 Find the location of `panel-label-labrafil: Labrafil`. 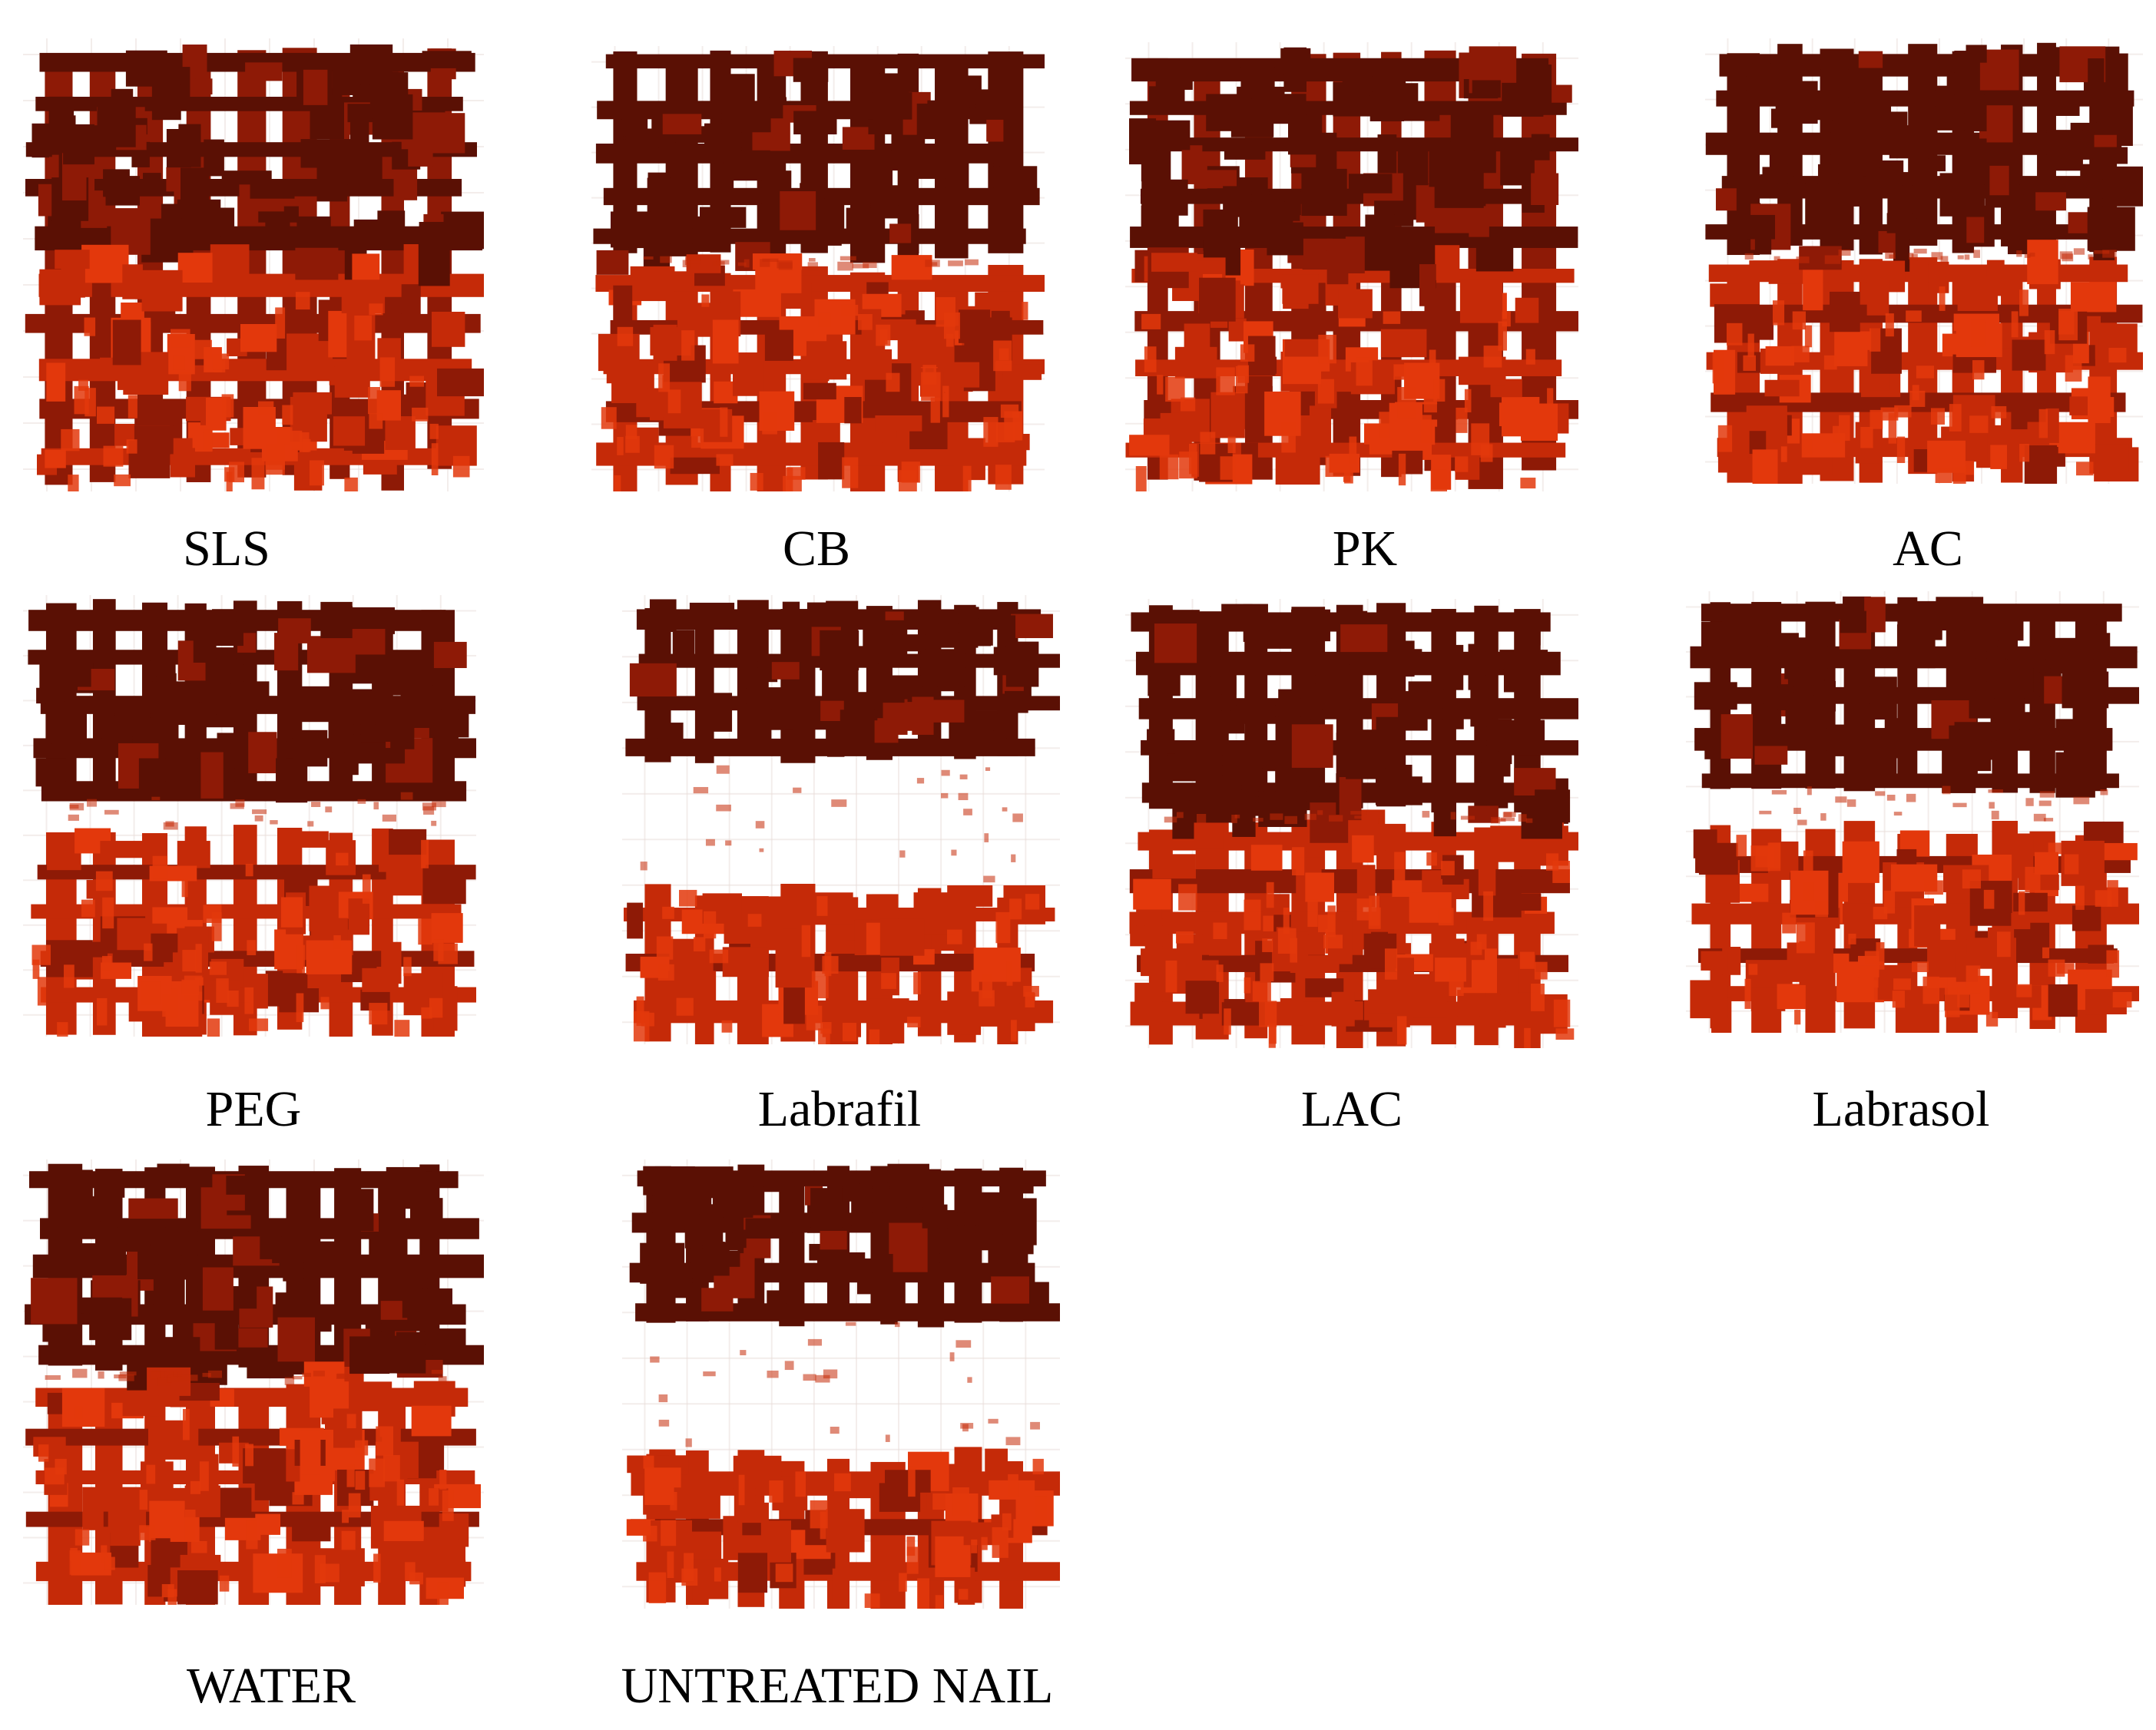

panel-label-labrafil: Labrafil is located at coordinates (840, 1109).